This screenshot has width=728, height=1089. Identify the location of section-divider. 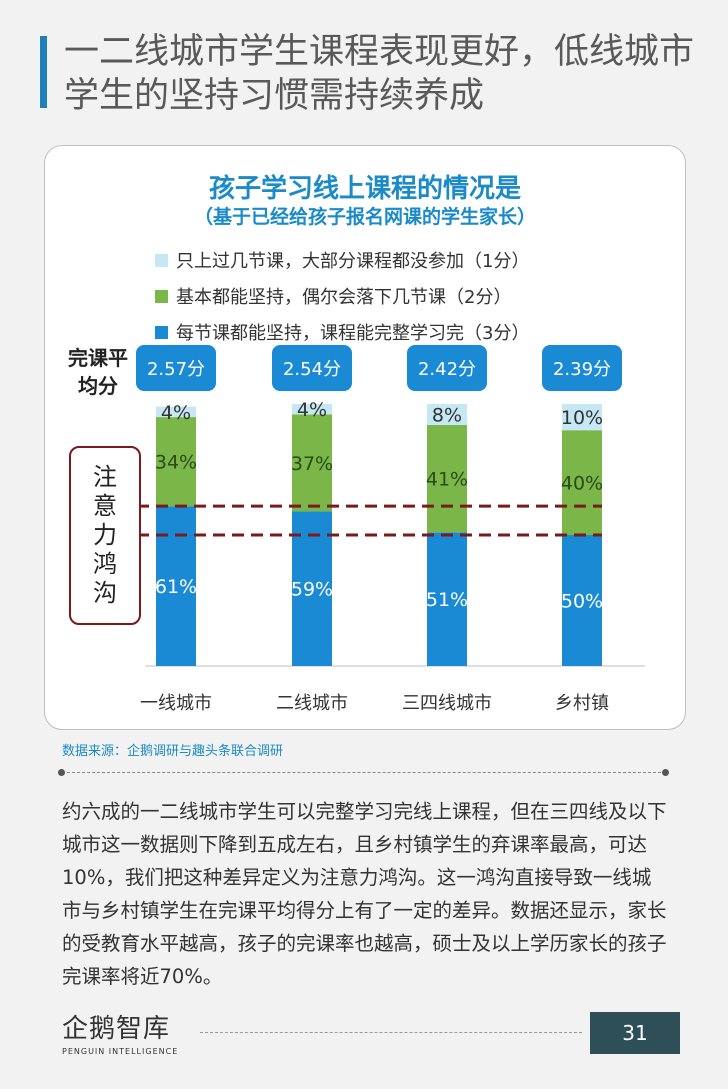
(364, 772).